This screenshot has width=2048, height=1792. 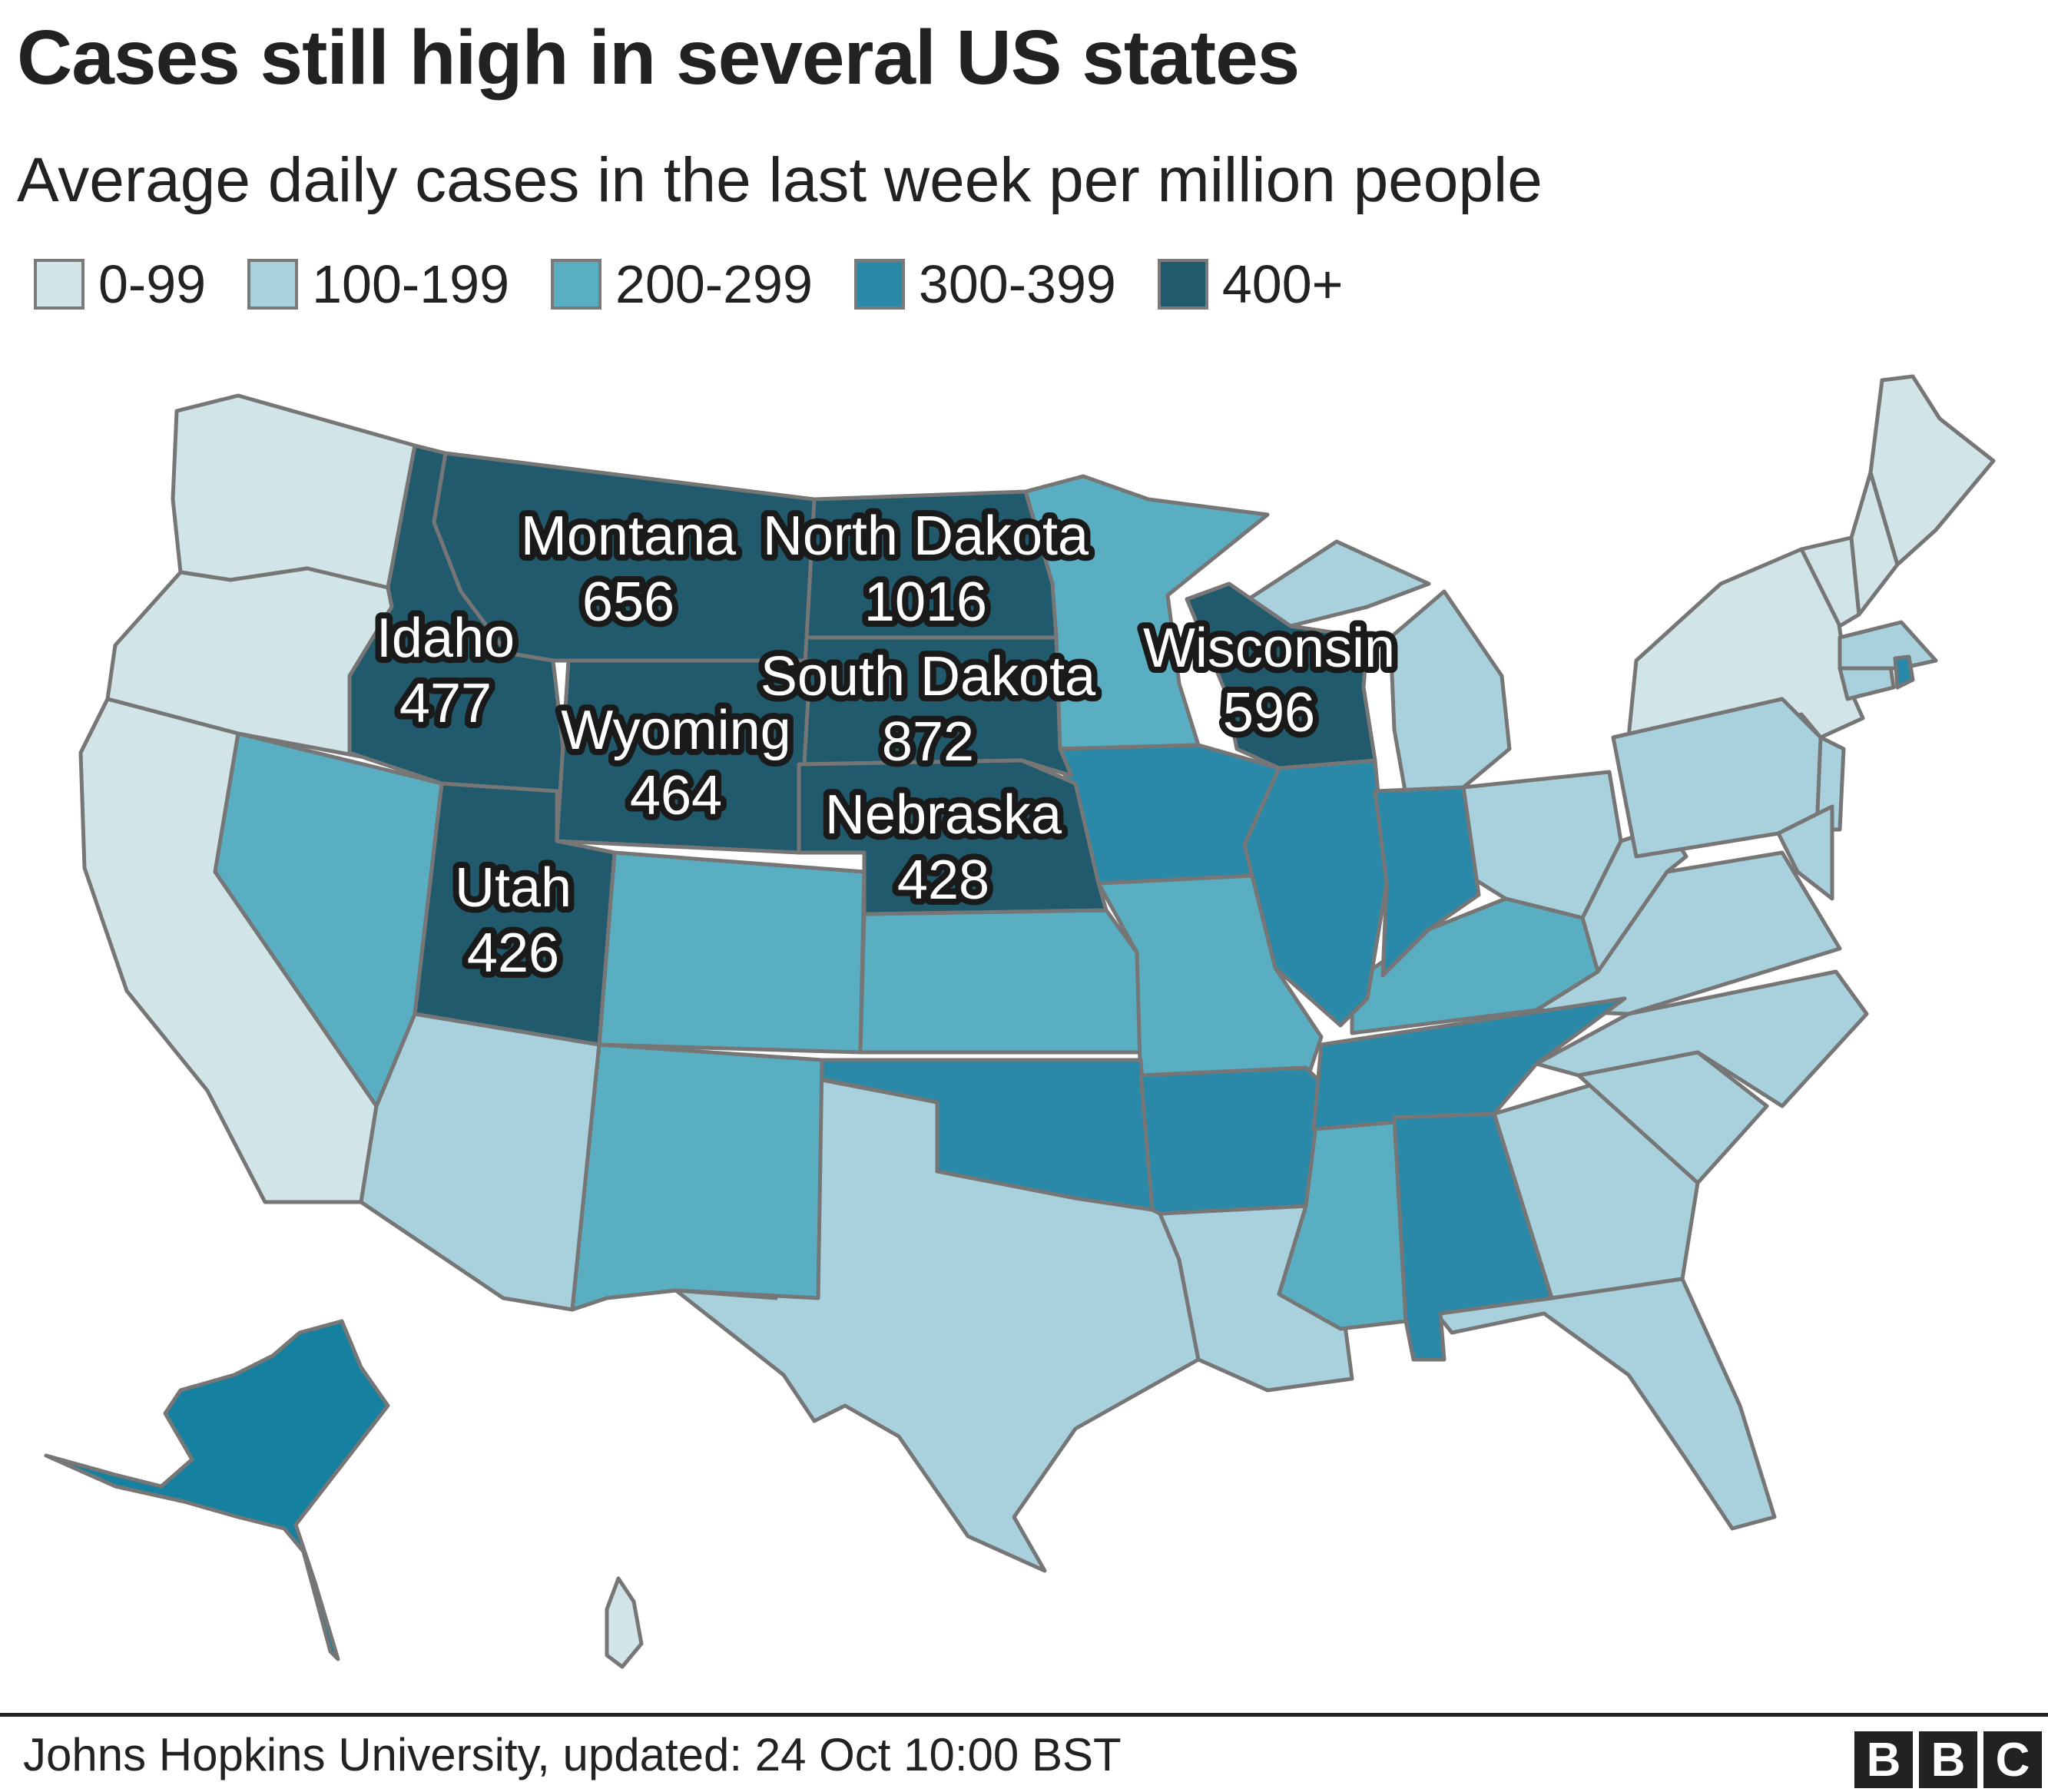 I want to click on state-hawaii, so click(x=624, y=1622).